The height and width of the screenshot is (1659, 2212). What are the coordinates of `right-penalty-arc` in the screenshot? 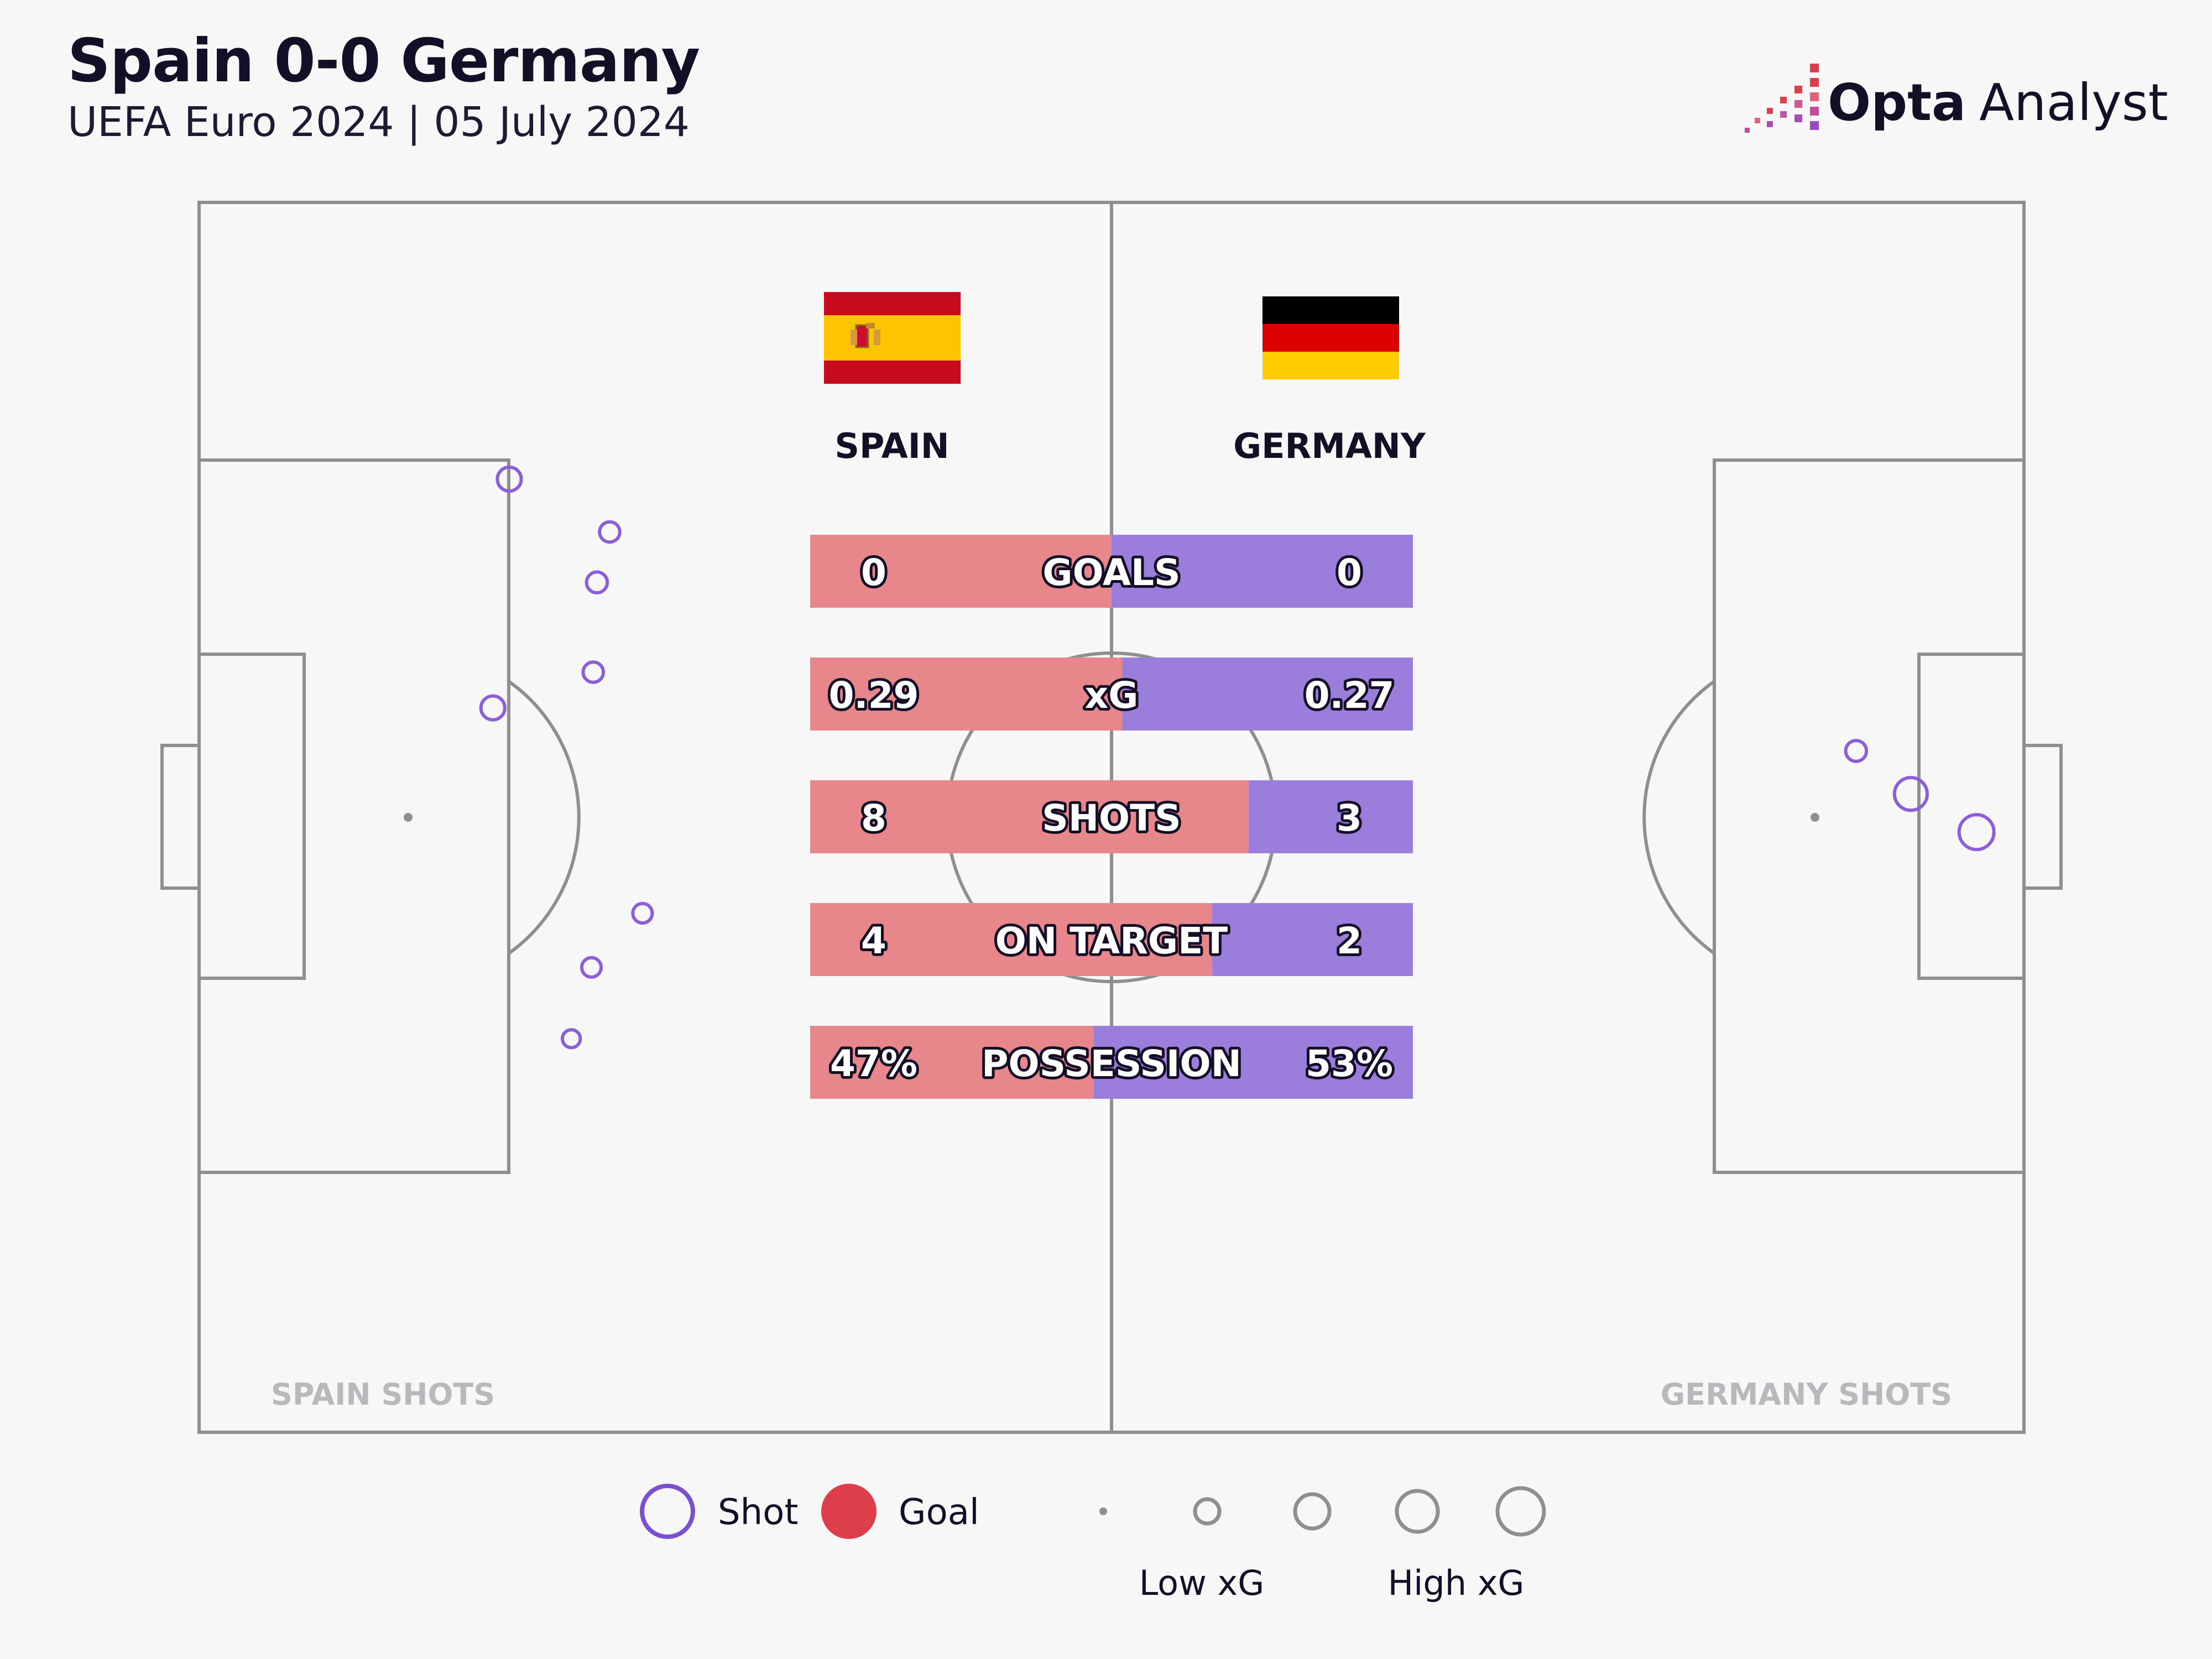 It's located at (1679, 818).